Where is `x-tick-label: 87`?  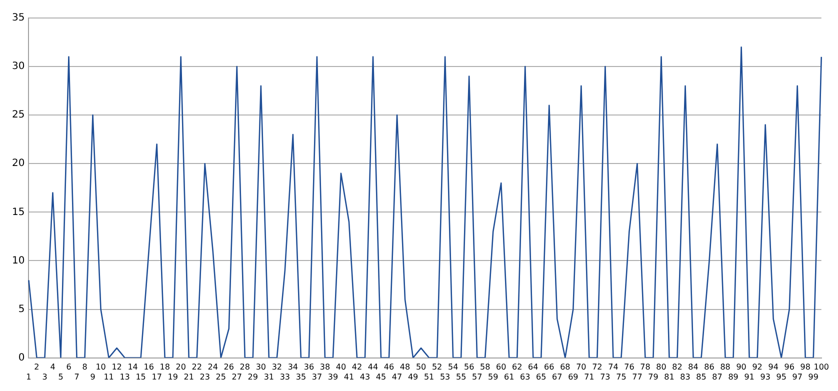
x-tick-label: 87 is located at coordinates (717, 377).